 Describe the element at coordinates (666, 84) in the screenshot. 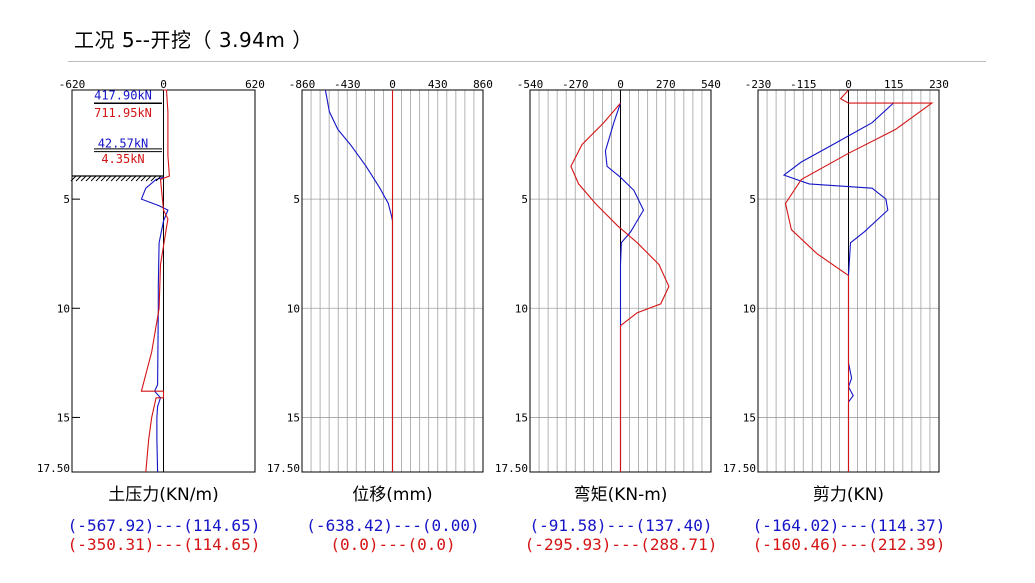

I see `moment-x-tick-label: 270` at that location.